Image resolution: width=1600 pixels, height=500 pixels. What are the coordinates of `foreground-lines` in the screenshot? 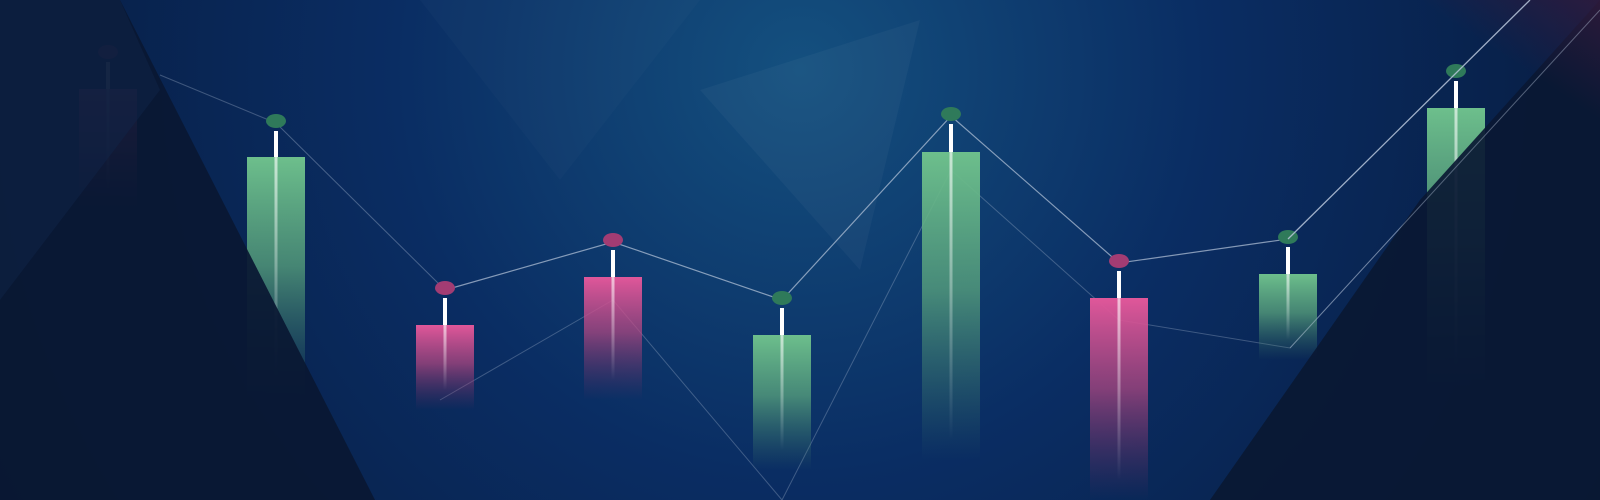 It's located at (1443, 174).